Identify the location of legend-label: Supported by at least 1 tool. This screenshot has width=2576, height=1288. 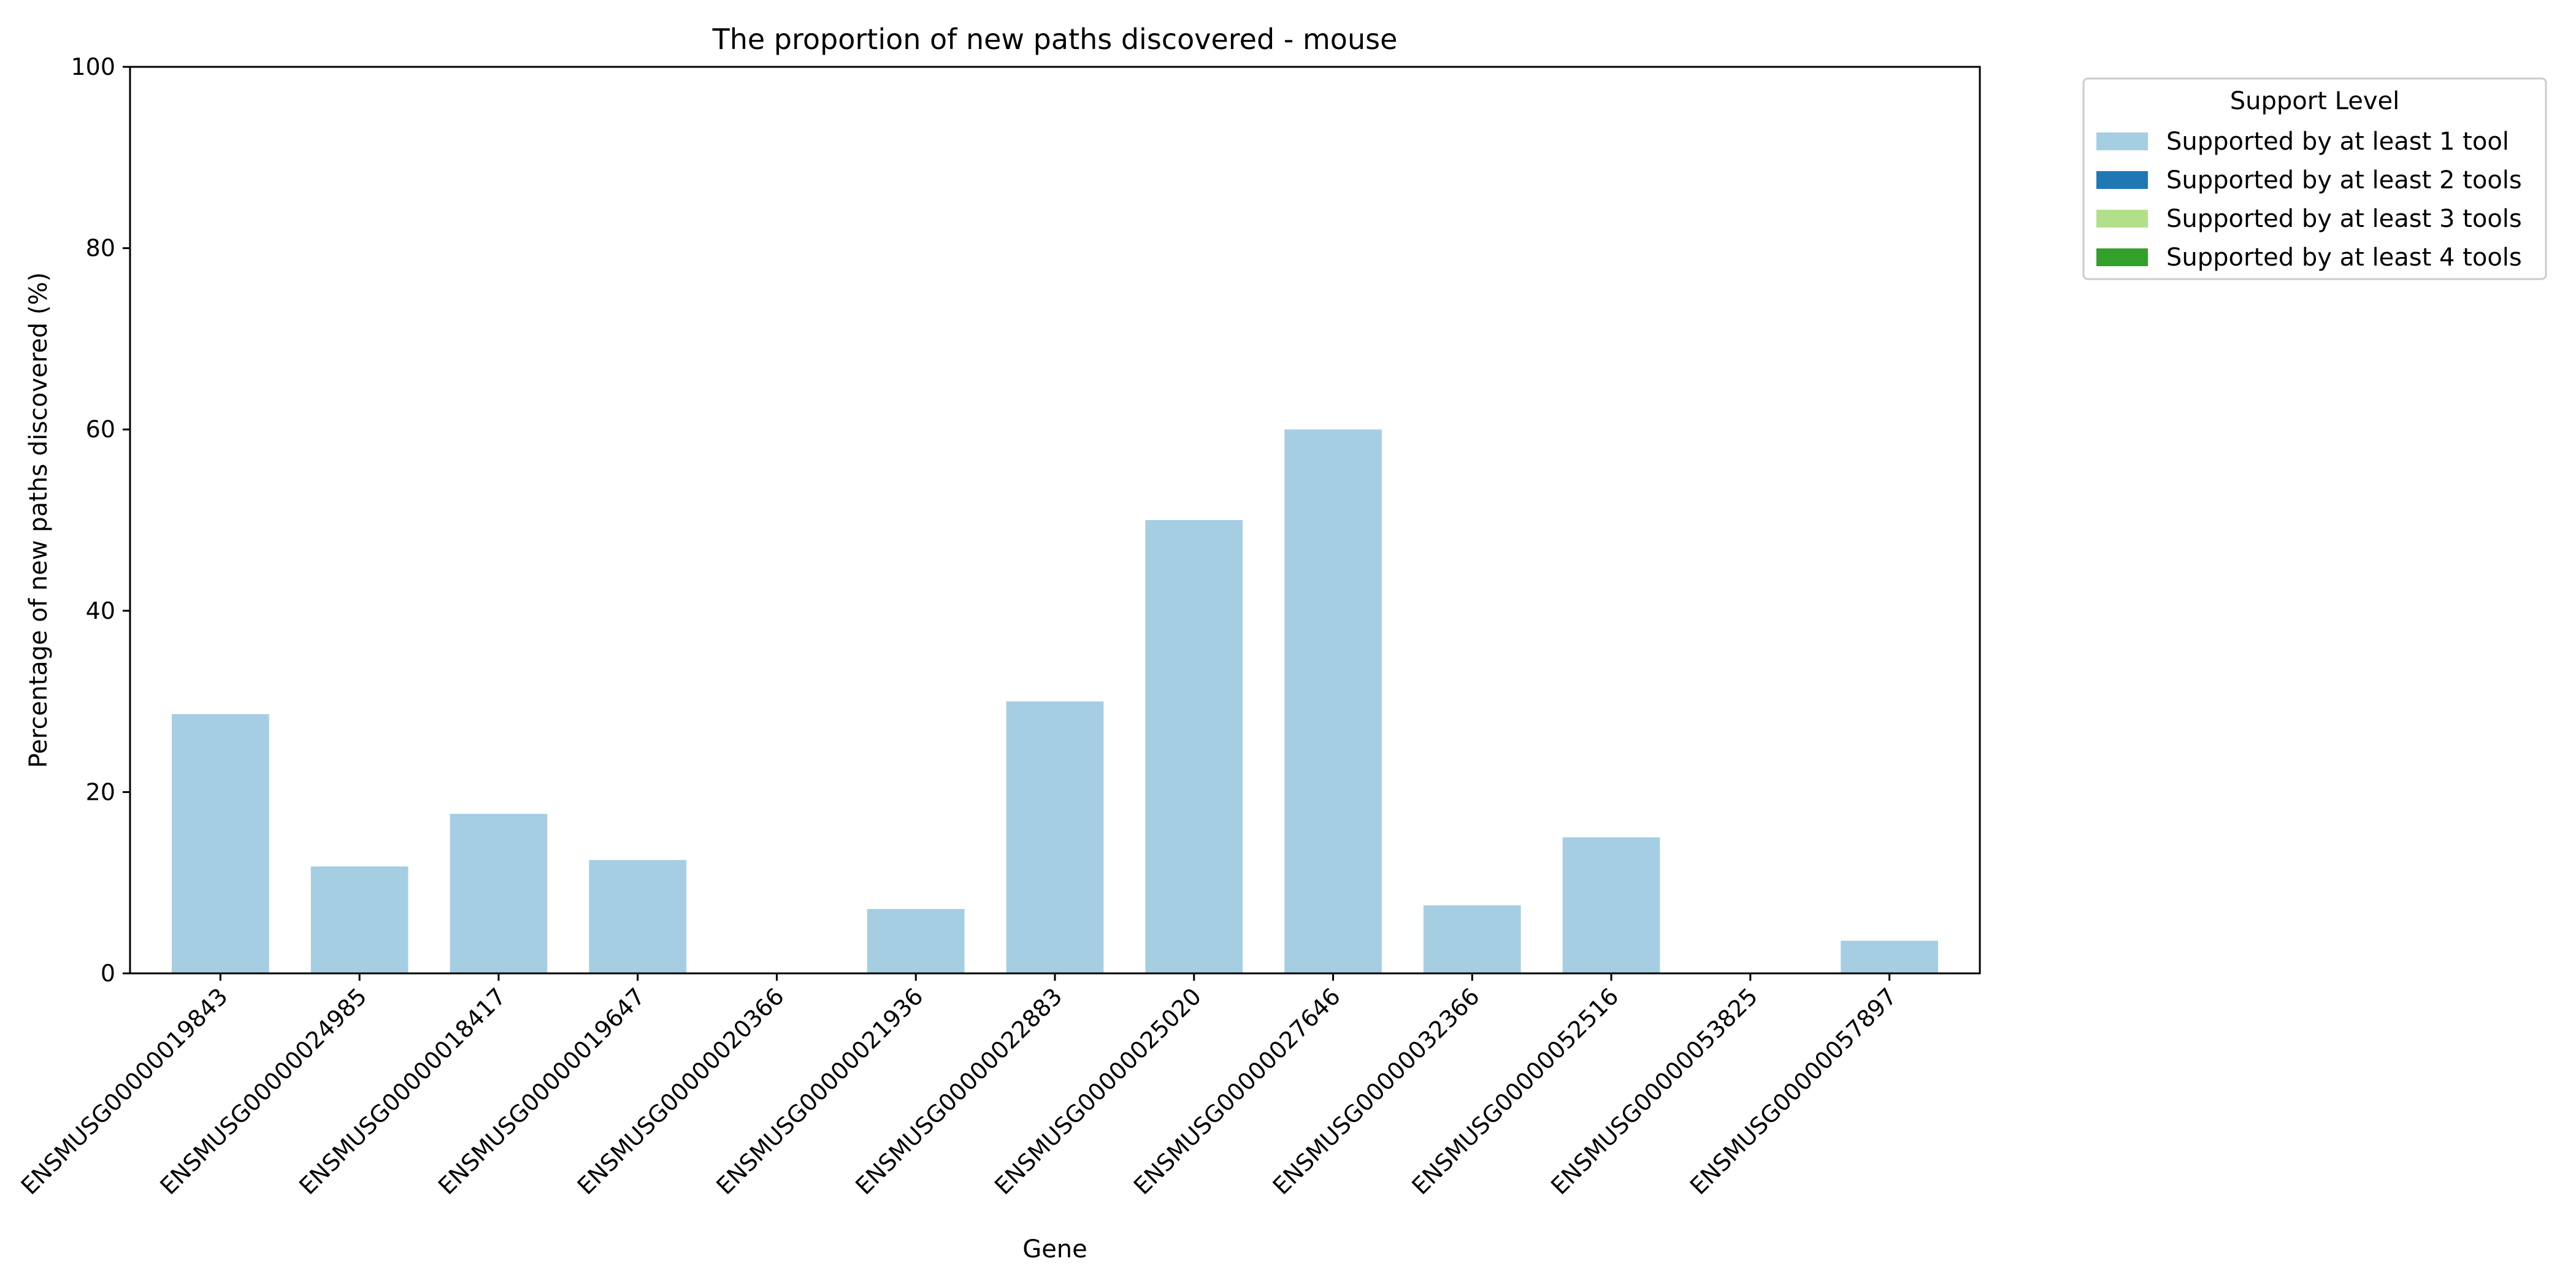
(2337, 142).